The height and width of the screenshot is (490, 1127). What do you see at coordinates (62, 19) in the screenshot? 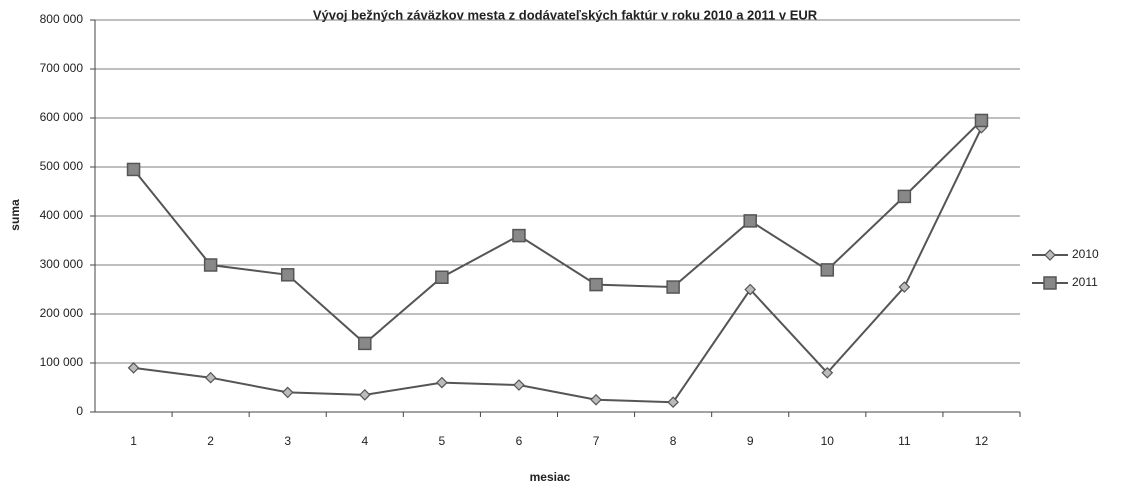
I see `y-tick-label: 800 000` at bounding box center [62, 19].